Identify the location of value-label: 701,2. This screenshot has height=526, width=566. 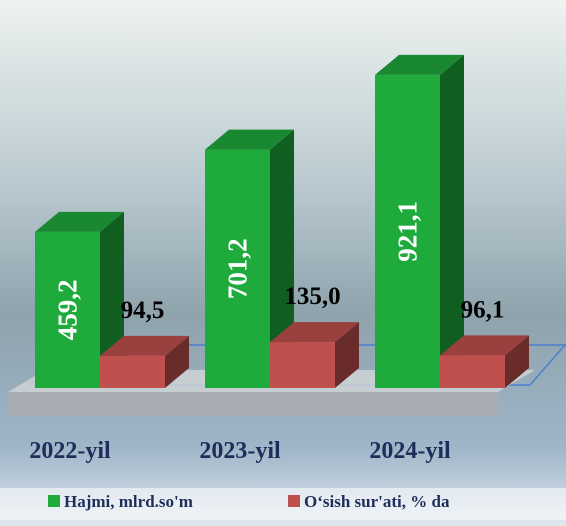
(238, 268).